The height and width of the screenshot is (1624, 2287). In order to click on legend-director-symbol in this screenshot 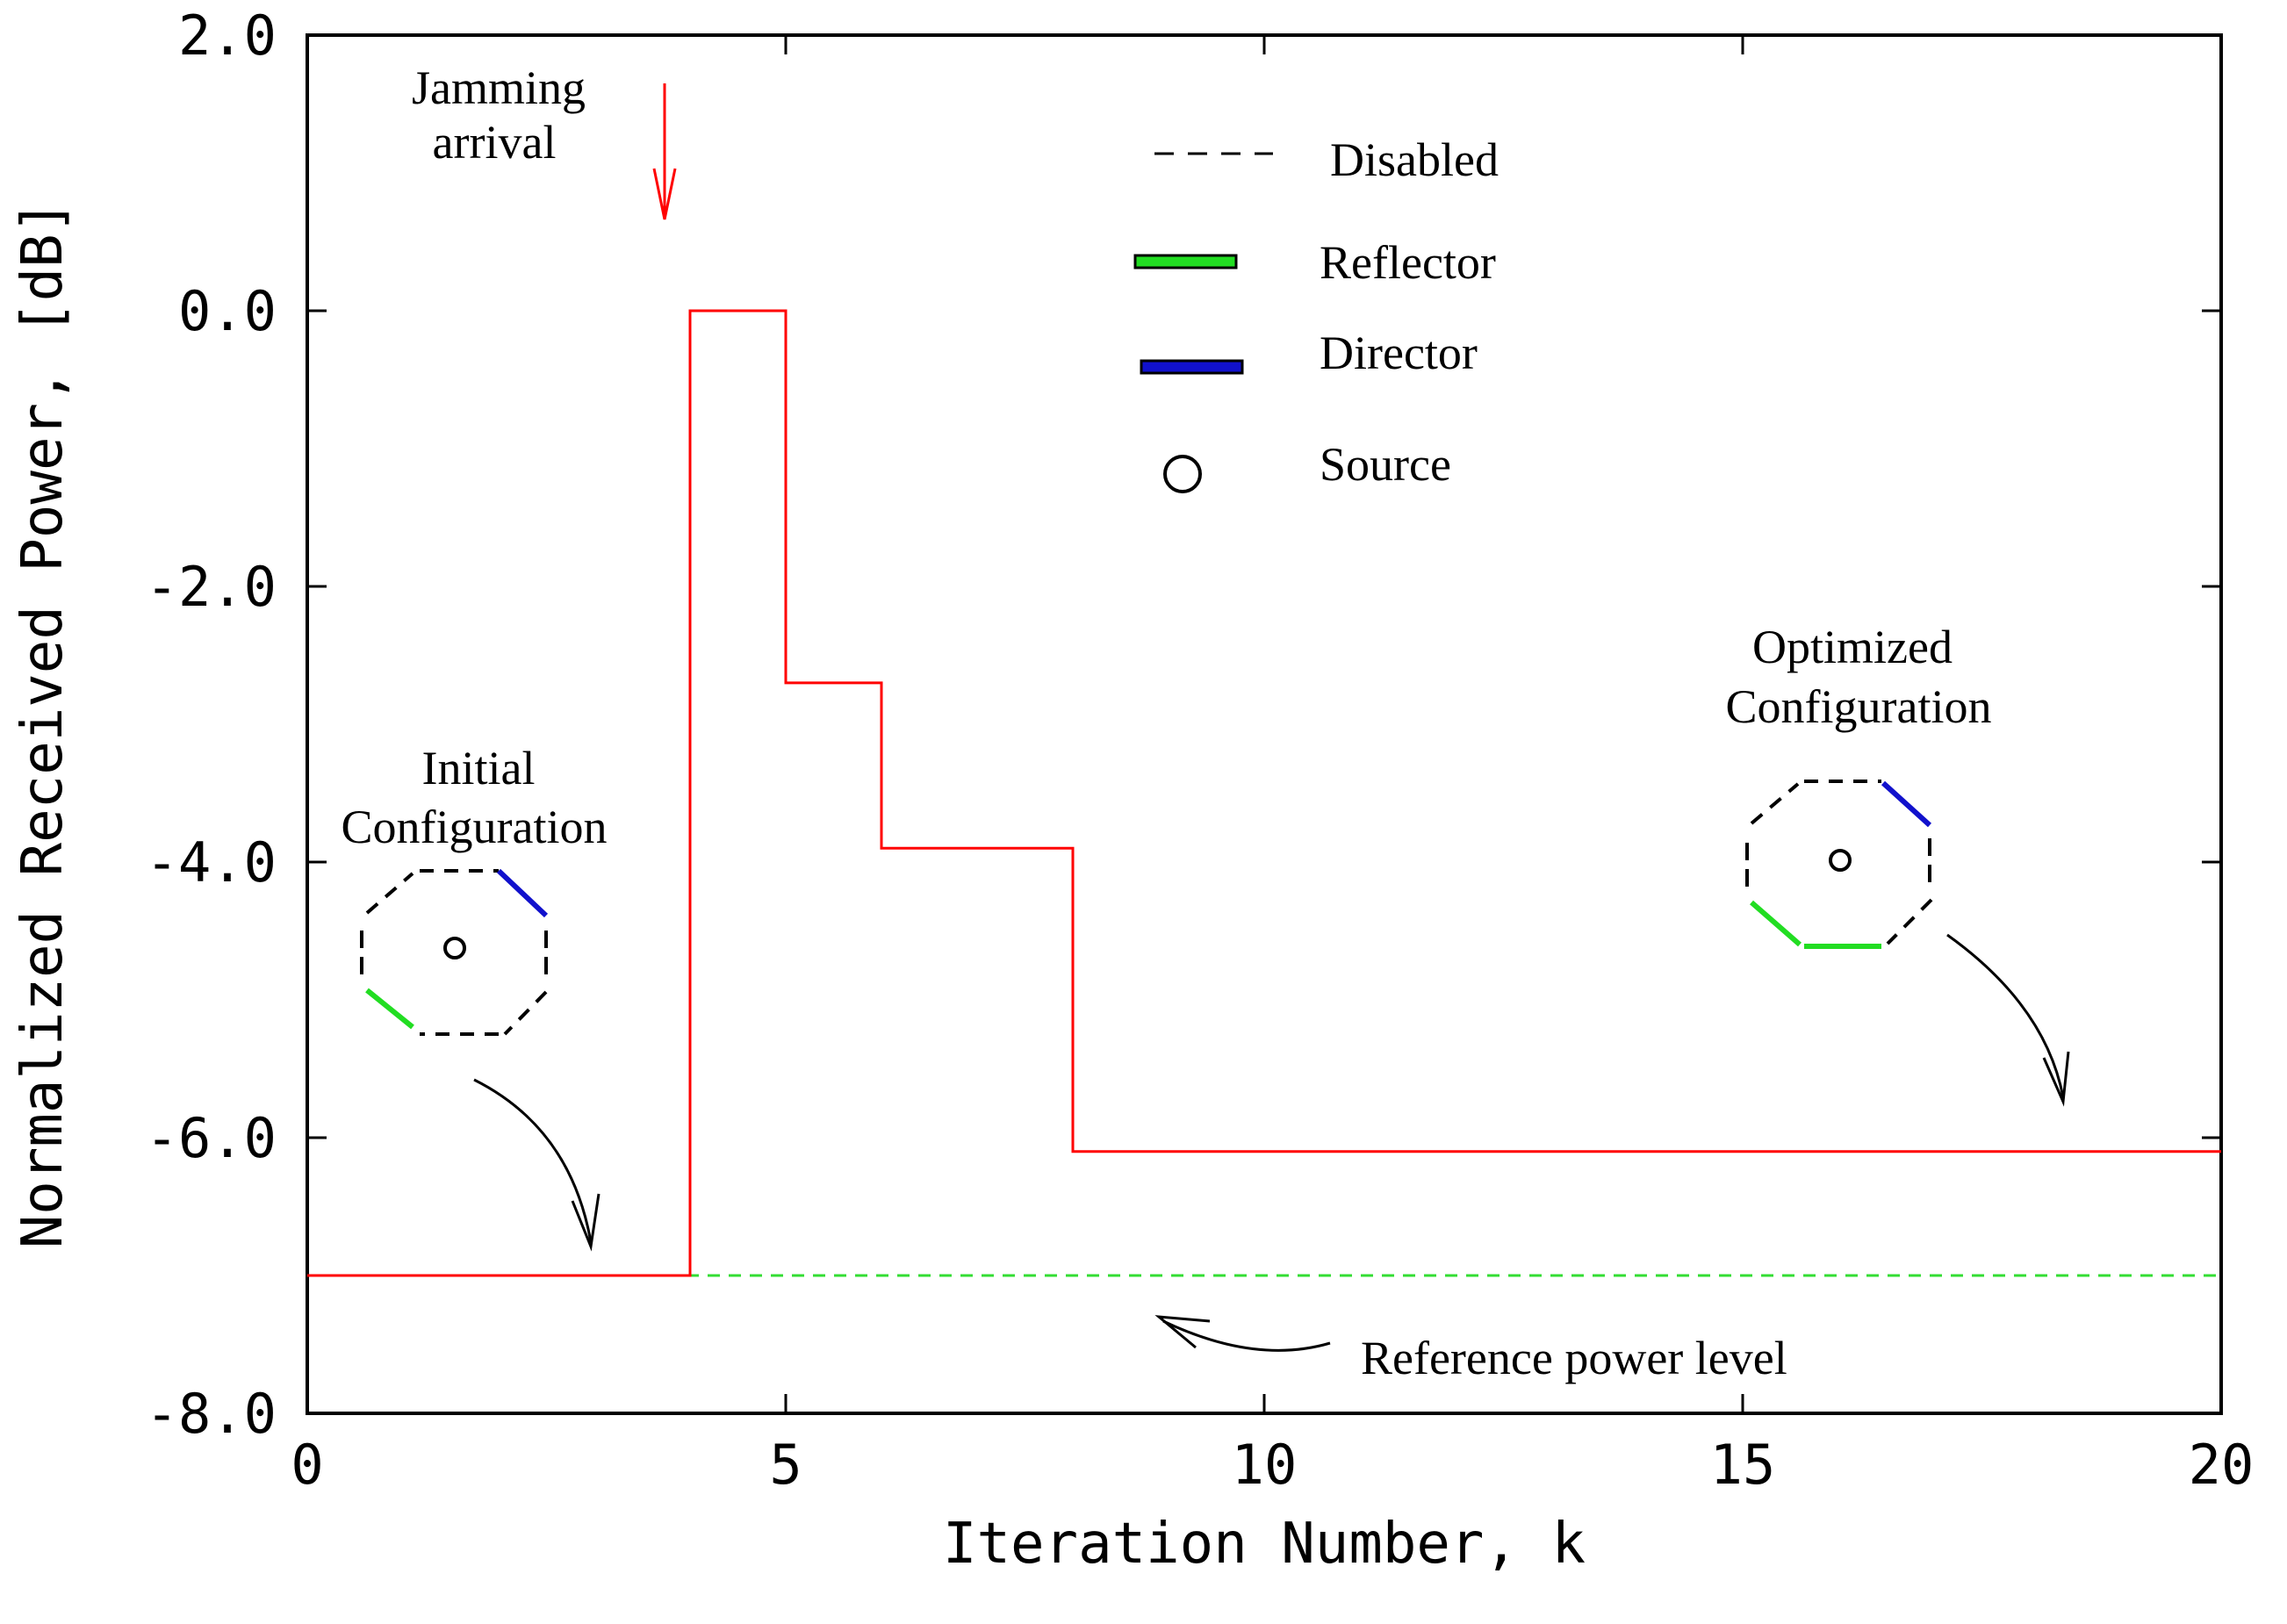, I will do `click(1192, 367)`.